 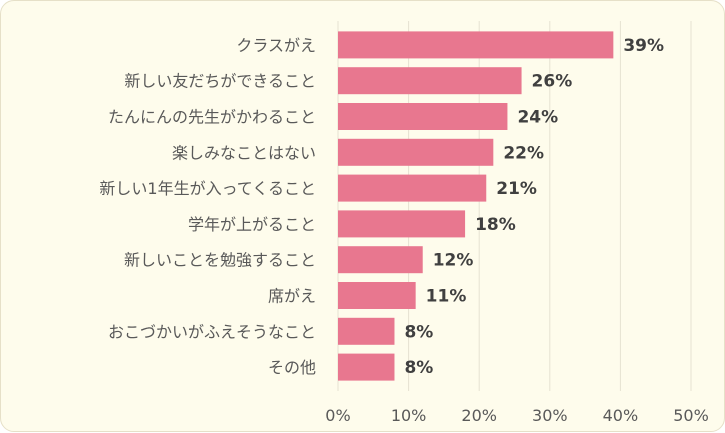 I want to click on value-label: 11%, so click(x=446, y=297).